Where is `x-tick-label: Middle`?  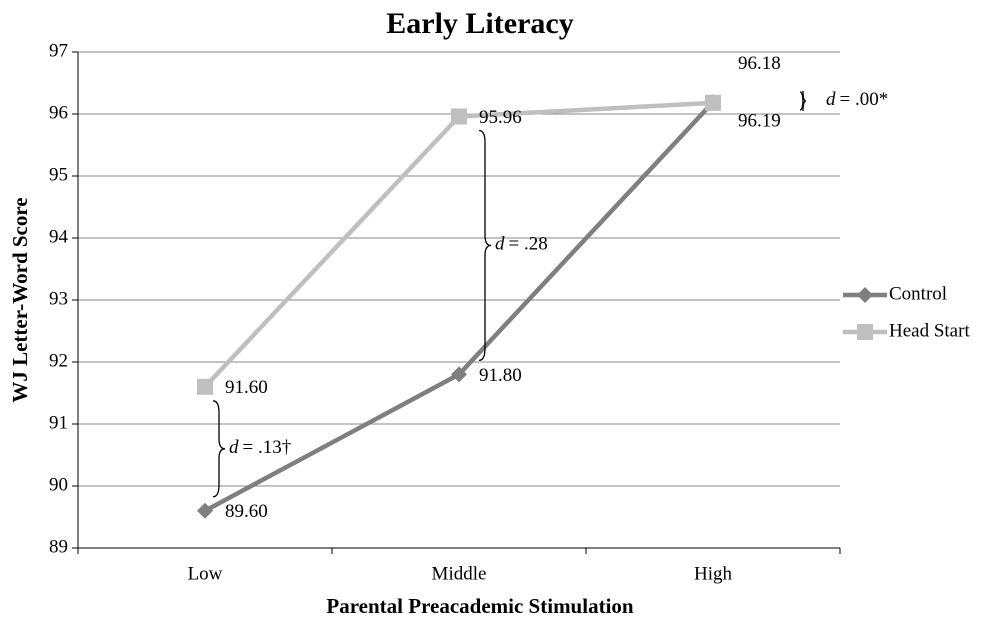 x-tick-label: Middle is located at coordinates (459, 573).